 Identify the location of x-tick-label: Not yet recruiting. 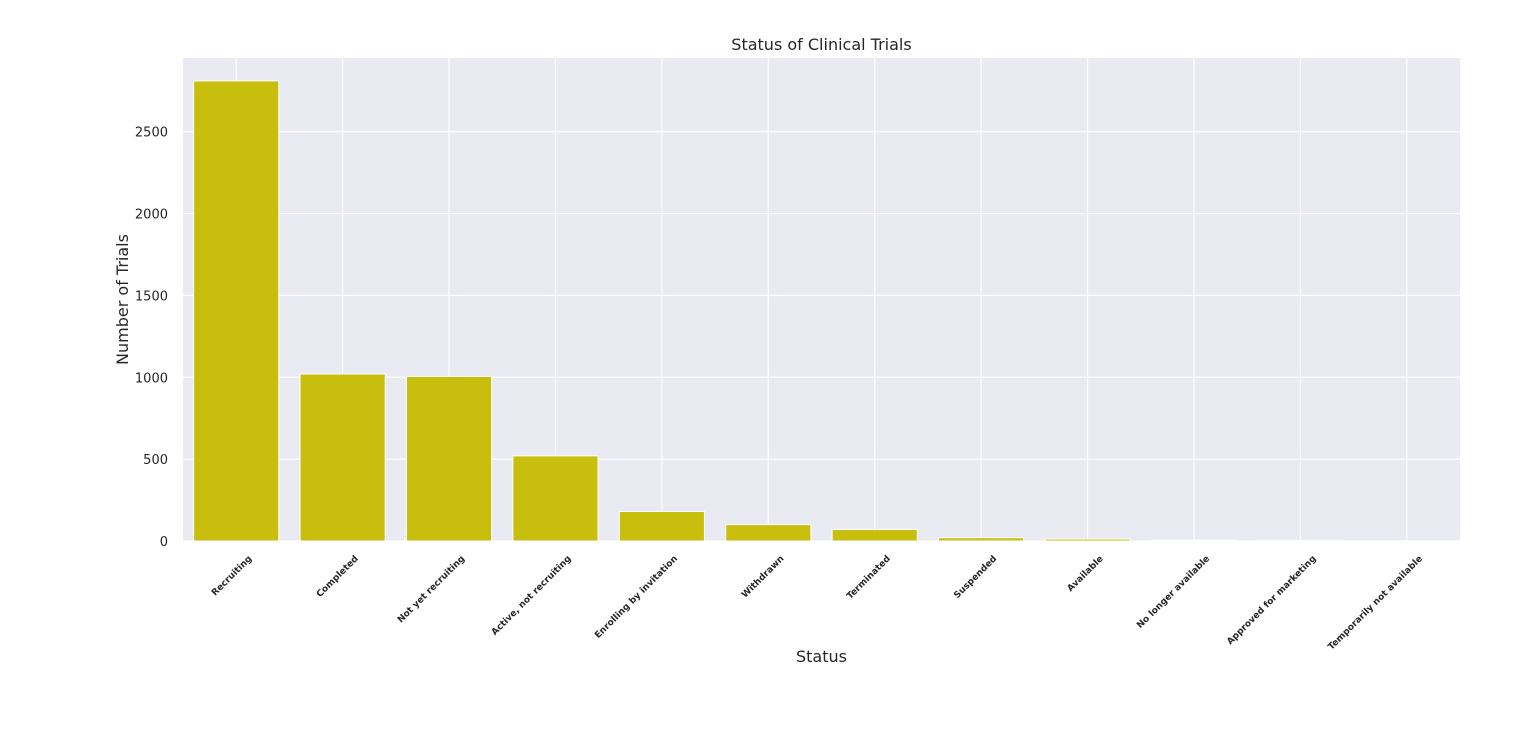
(431, 589).